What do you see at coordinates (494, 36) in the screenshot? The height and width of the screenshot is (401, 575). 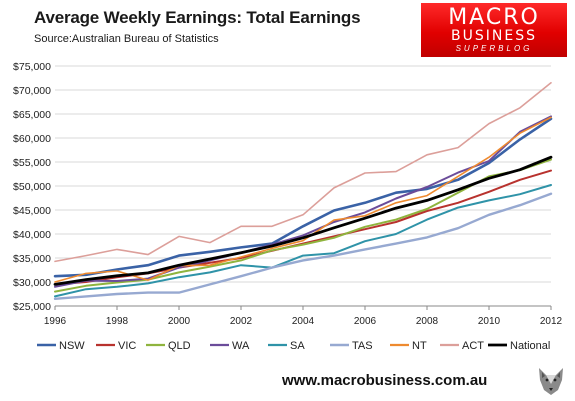 I see `logo-line-2: BUSINESS` at bounding box center [494, 36].